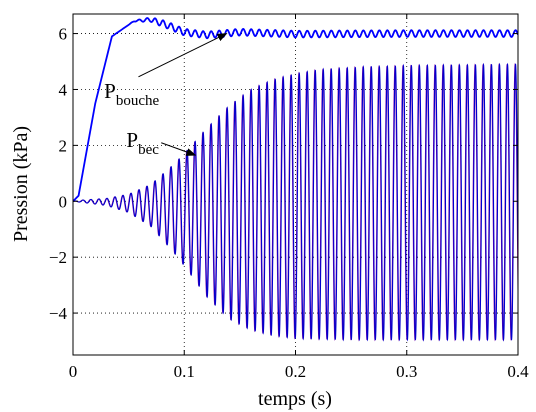 Image resolution: width=536 pixels, height=412 pixels. What do you see at coordinates (110, 91) in the screenshot?
I see `annotation-main-0: P` at bounding box center [110, 91].